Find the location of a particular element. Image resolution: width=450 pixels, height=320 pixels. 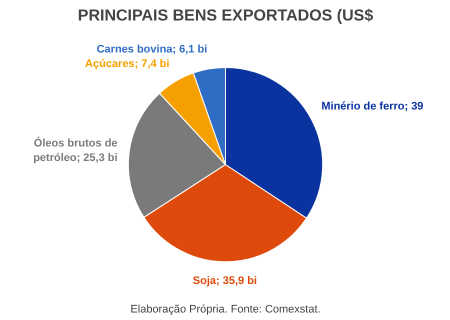

slice-label: Minério de ferro; 39 is located at coordinates (372, 106).